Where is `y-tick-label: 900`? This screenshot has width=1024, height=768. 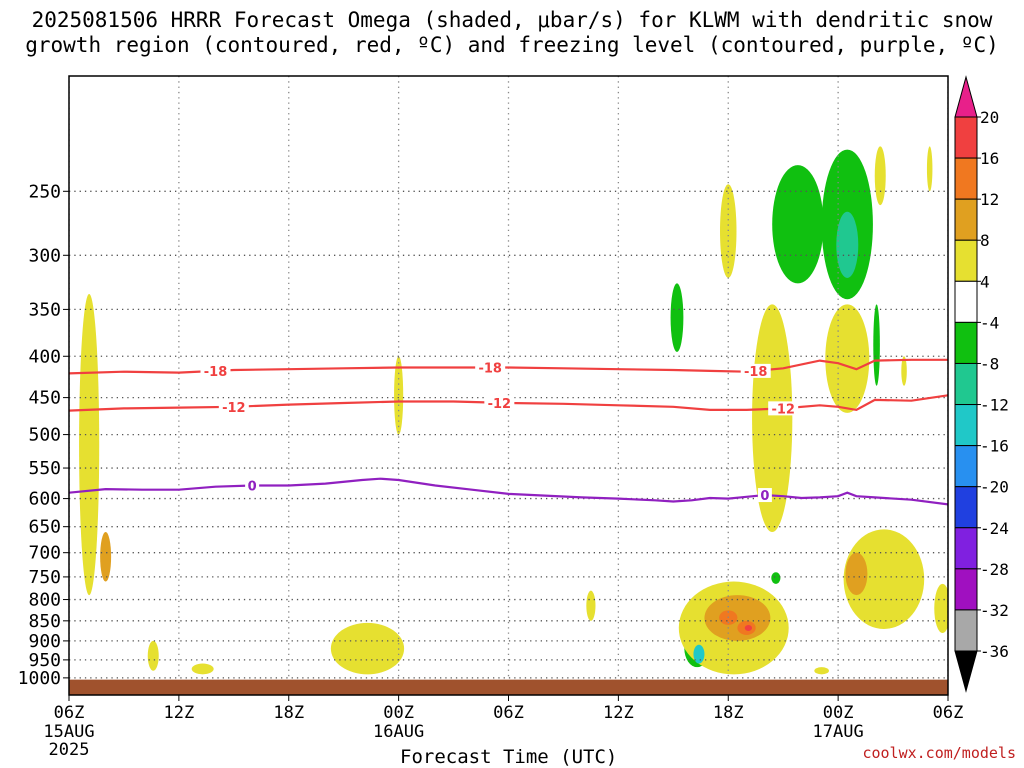
y-tick-label: 900 is located at coordinates (44, 641).